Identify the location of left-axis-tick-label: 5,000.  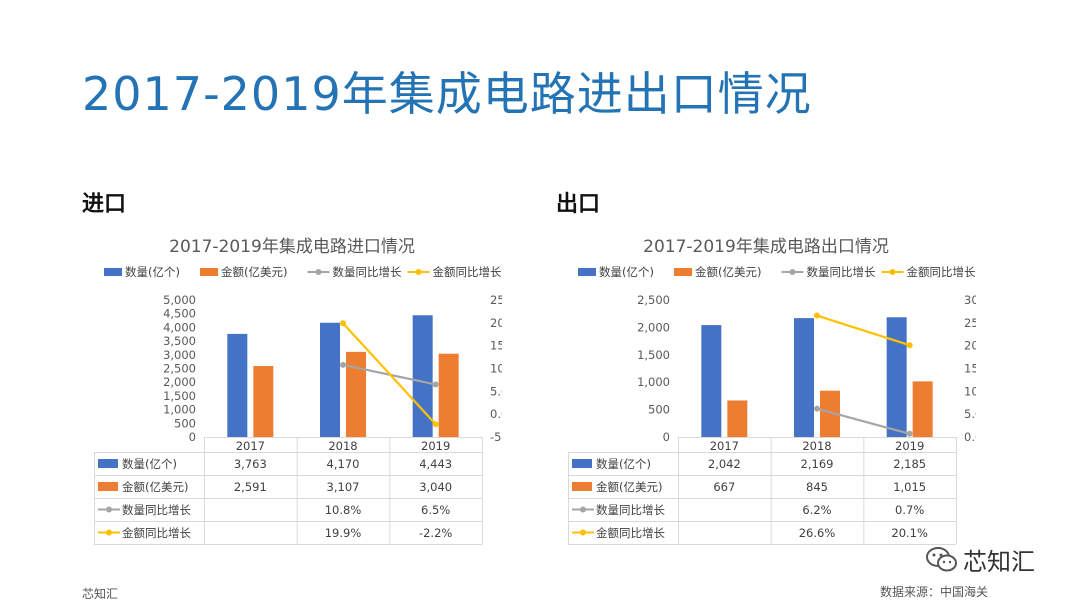
(179, 300).